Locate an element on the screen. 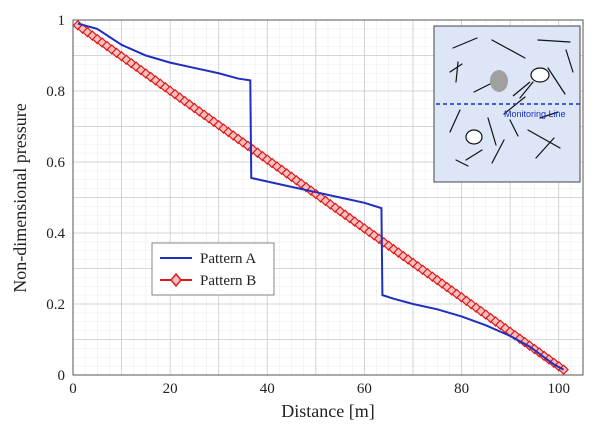 This screenshot has height=426, width=595. legend-label-pattern-a: Pattern A is located at coordinates (228, 259).